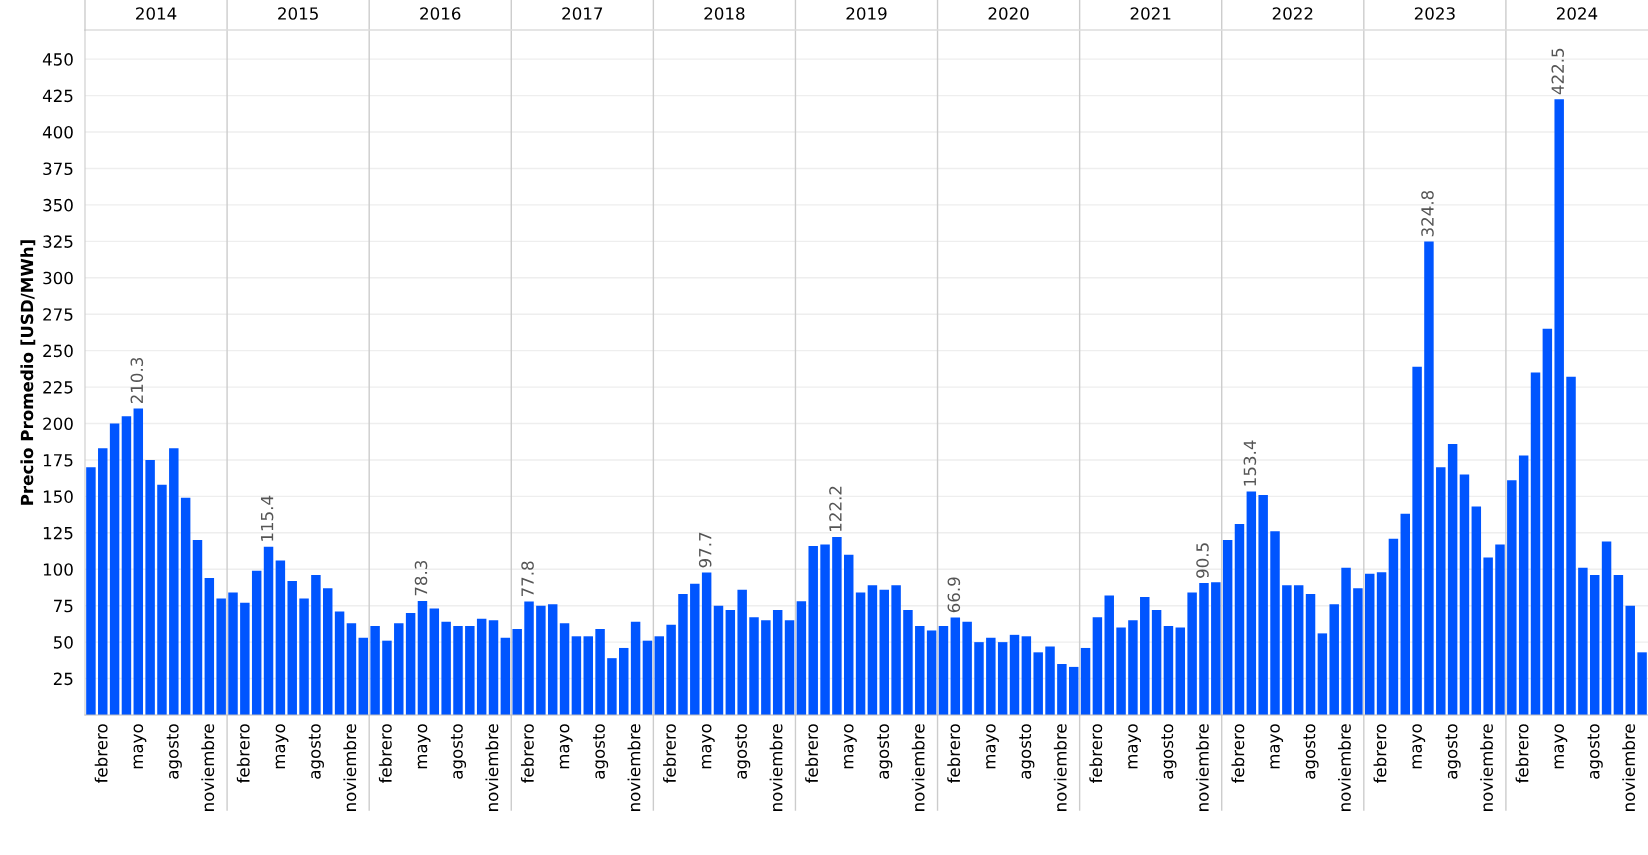  What do you see at coordinates (1150, 13) in the screenshot?
I see `text: 2021` at bounding box center [1150, 13].